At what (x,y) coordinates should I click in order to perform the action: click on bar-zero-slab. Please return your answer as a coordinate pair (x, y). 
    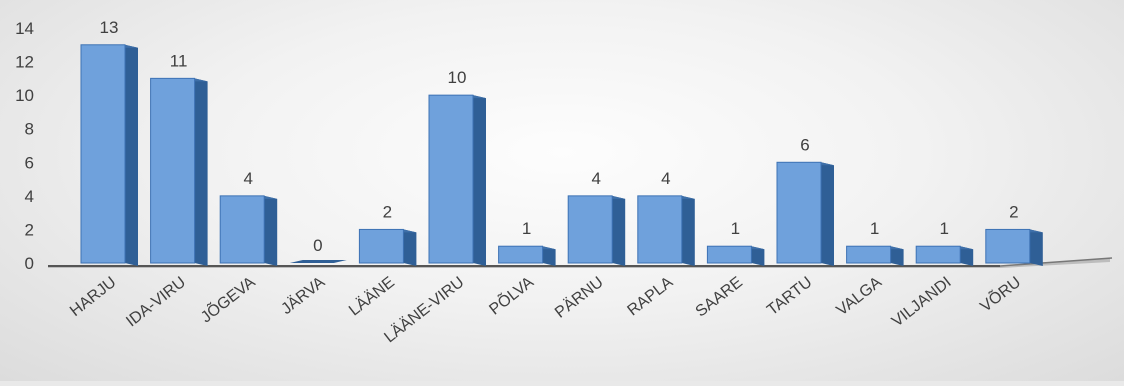
    Looking at the image, I should click on (318, 261).